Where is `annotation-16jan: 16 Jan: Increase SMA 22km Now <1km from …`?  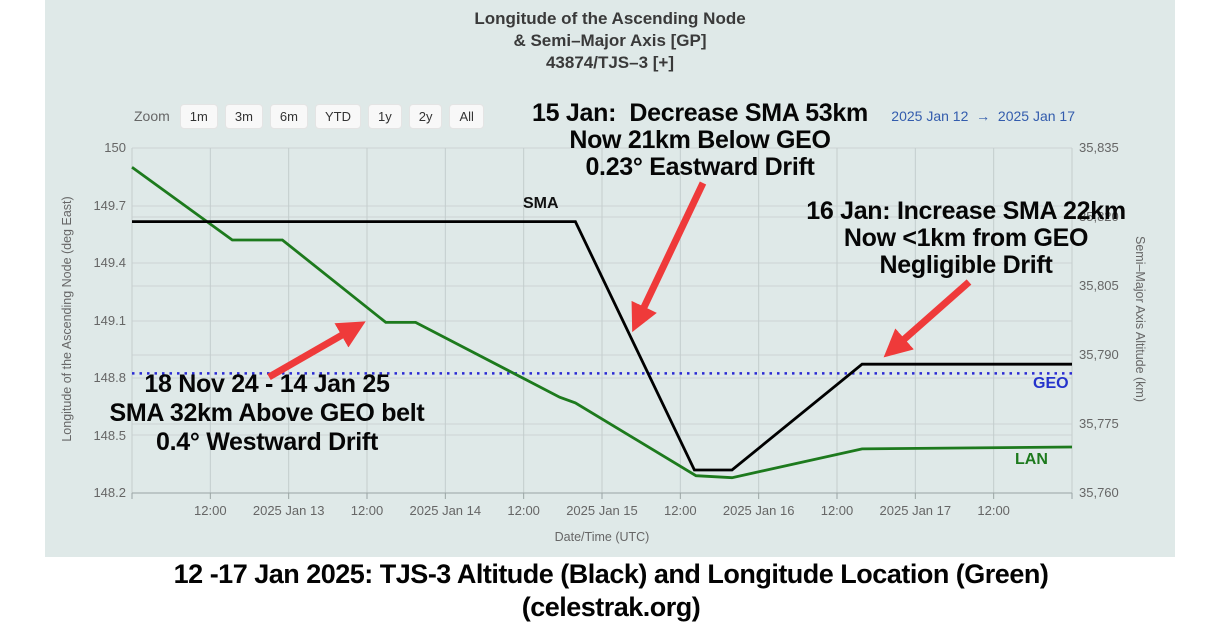 annotation-16jan: 16 Jan: Increase SMA 22km Now <1km from … is located at coordinates (966, 238).